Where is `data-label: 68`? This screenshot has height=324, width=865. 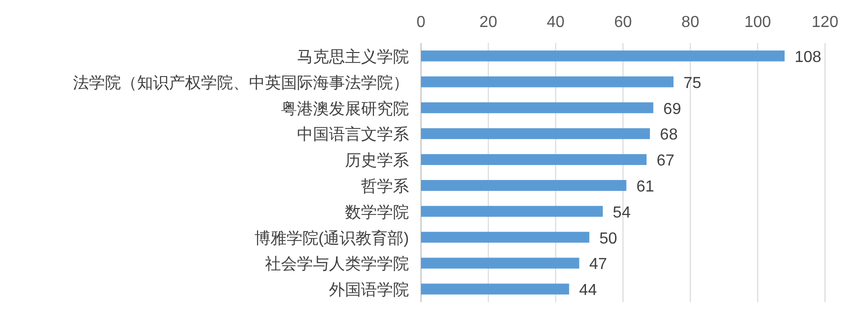
data-label: 68 is located at coordinates (669, 135).